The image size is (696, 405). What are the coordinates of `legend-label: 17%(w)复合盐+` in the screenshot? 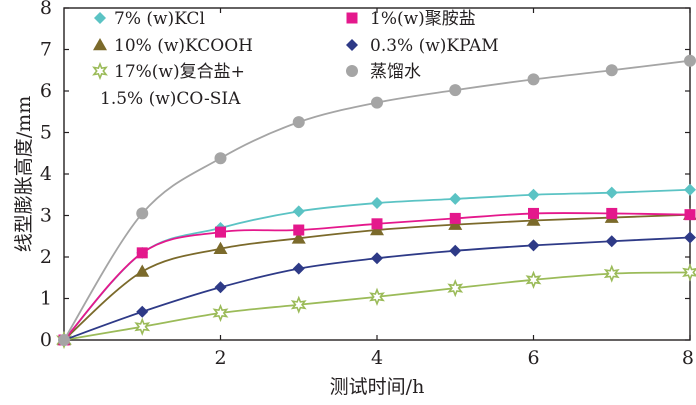 It's located at (179, 72).